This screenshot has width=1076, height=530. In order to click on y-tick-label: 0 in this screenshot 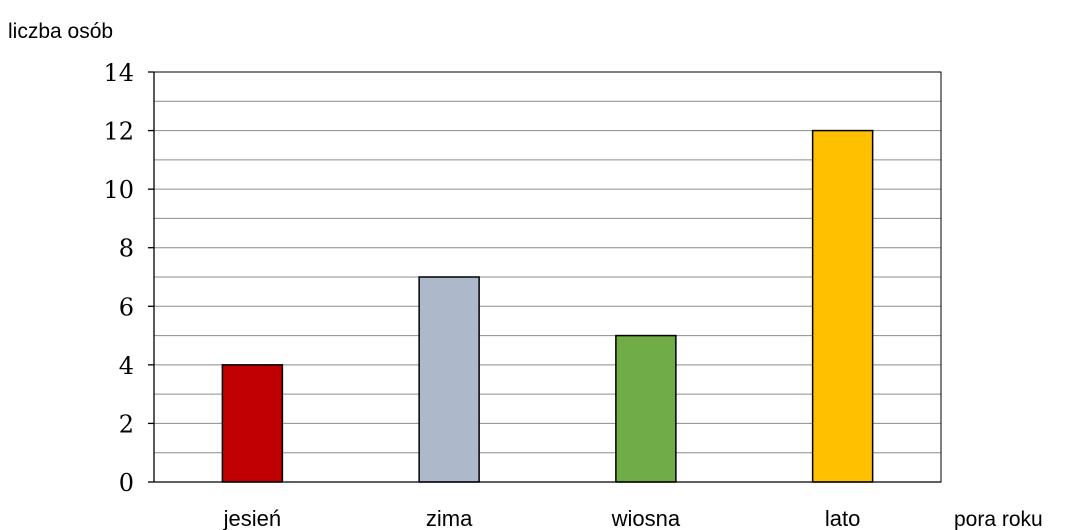, I will do `click(126, 483)`.